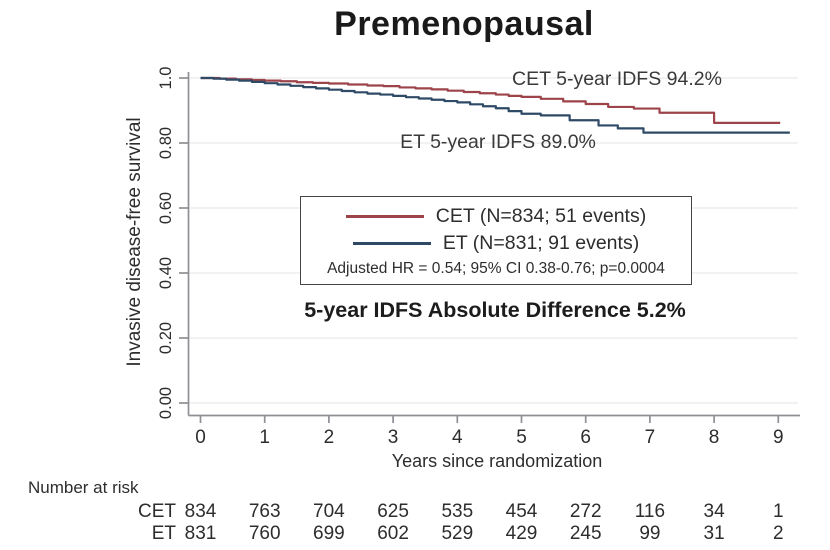 The image size is (830, 550). What do you see at coordinates (166, 338) in the screenshot?
I see `y-tick-label: 0.20` at bounding box center [166, 338].